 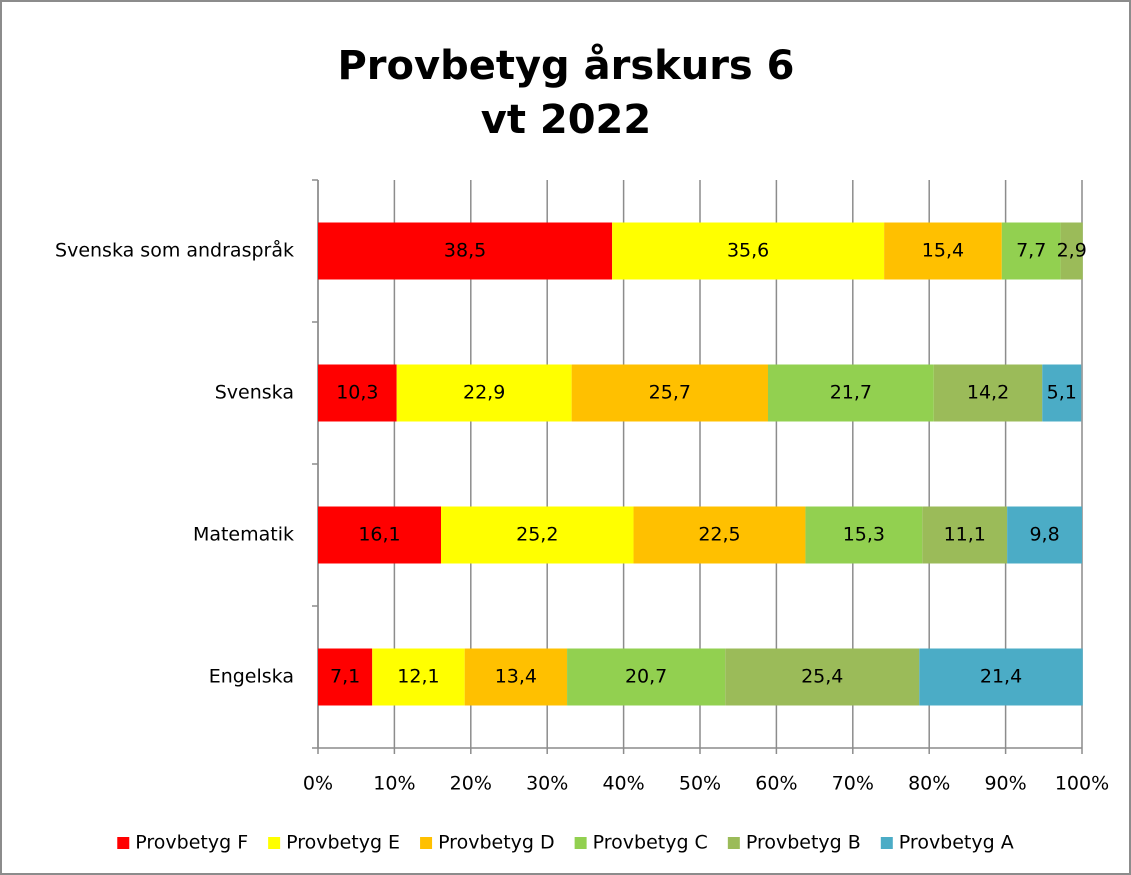 I want to click on x-tick-label: 60%, so click(x=776, y=784).